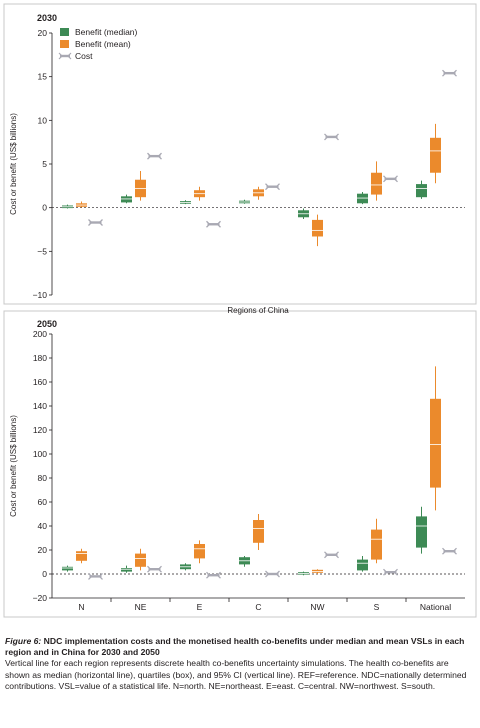 Image resolution: width=480 pixels, height=728 pixels. I want to click on y-tick-label: 160, so click(40, 382).